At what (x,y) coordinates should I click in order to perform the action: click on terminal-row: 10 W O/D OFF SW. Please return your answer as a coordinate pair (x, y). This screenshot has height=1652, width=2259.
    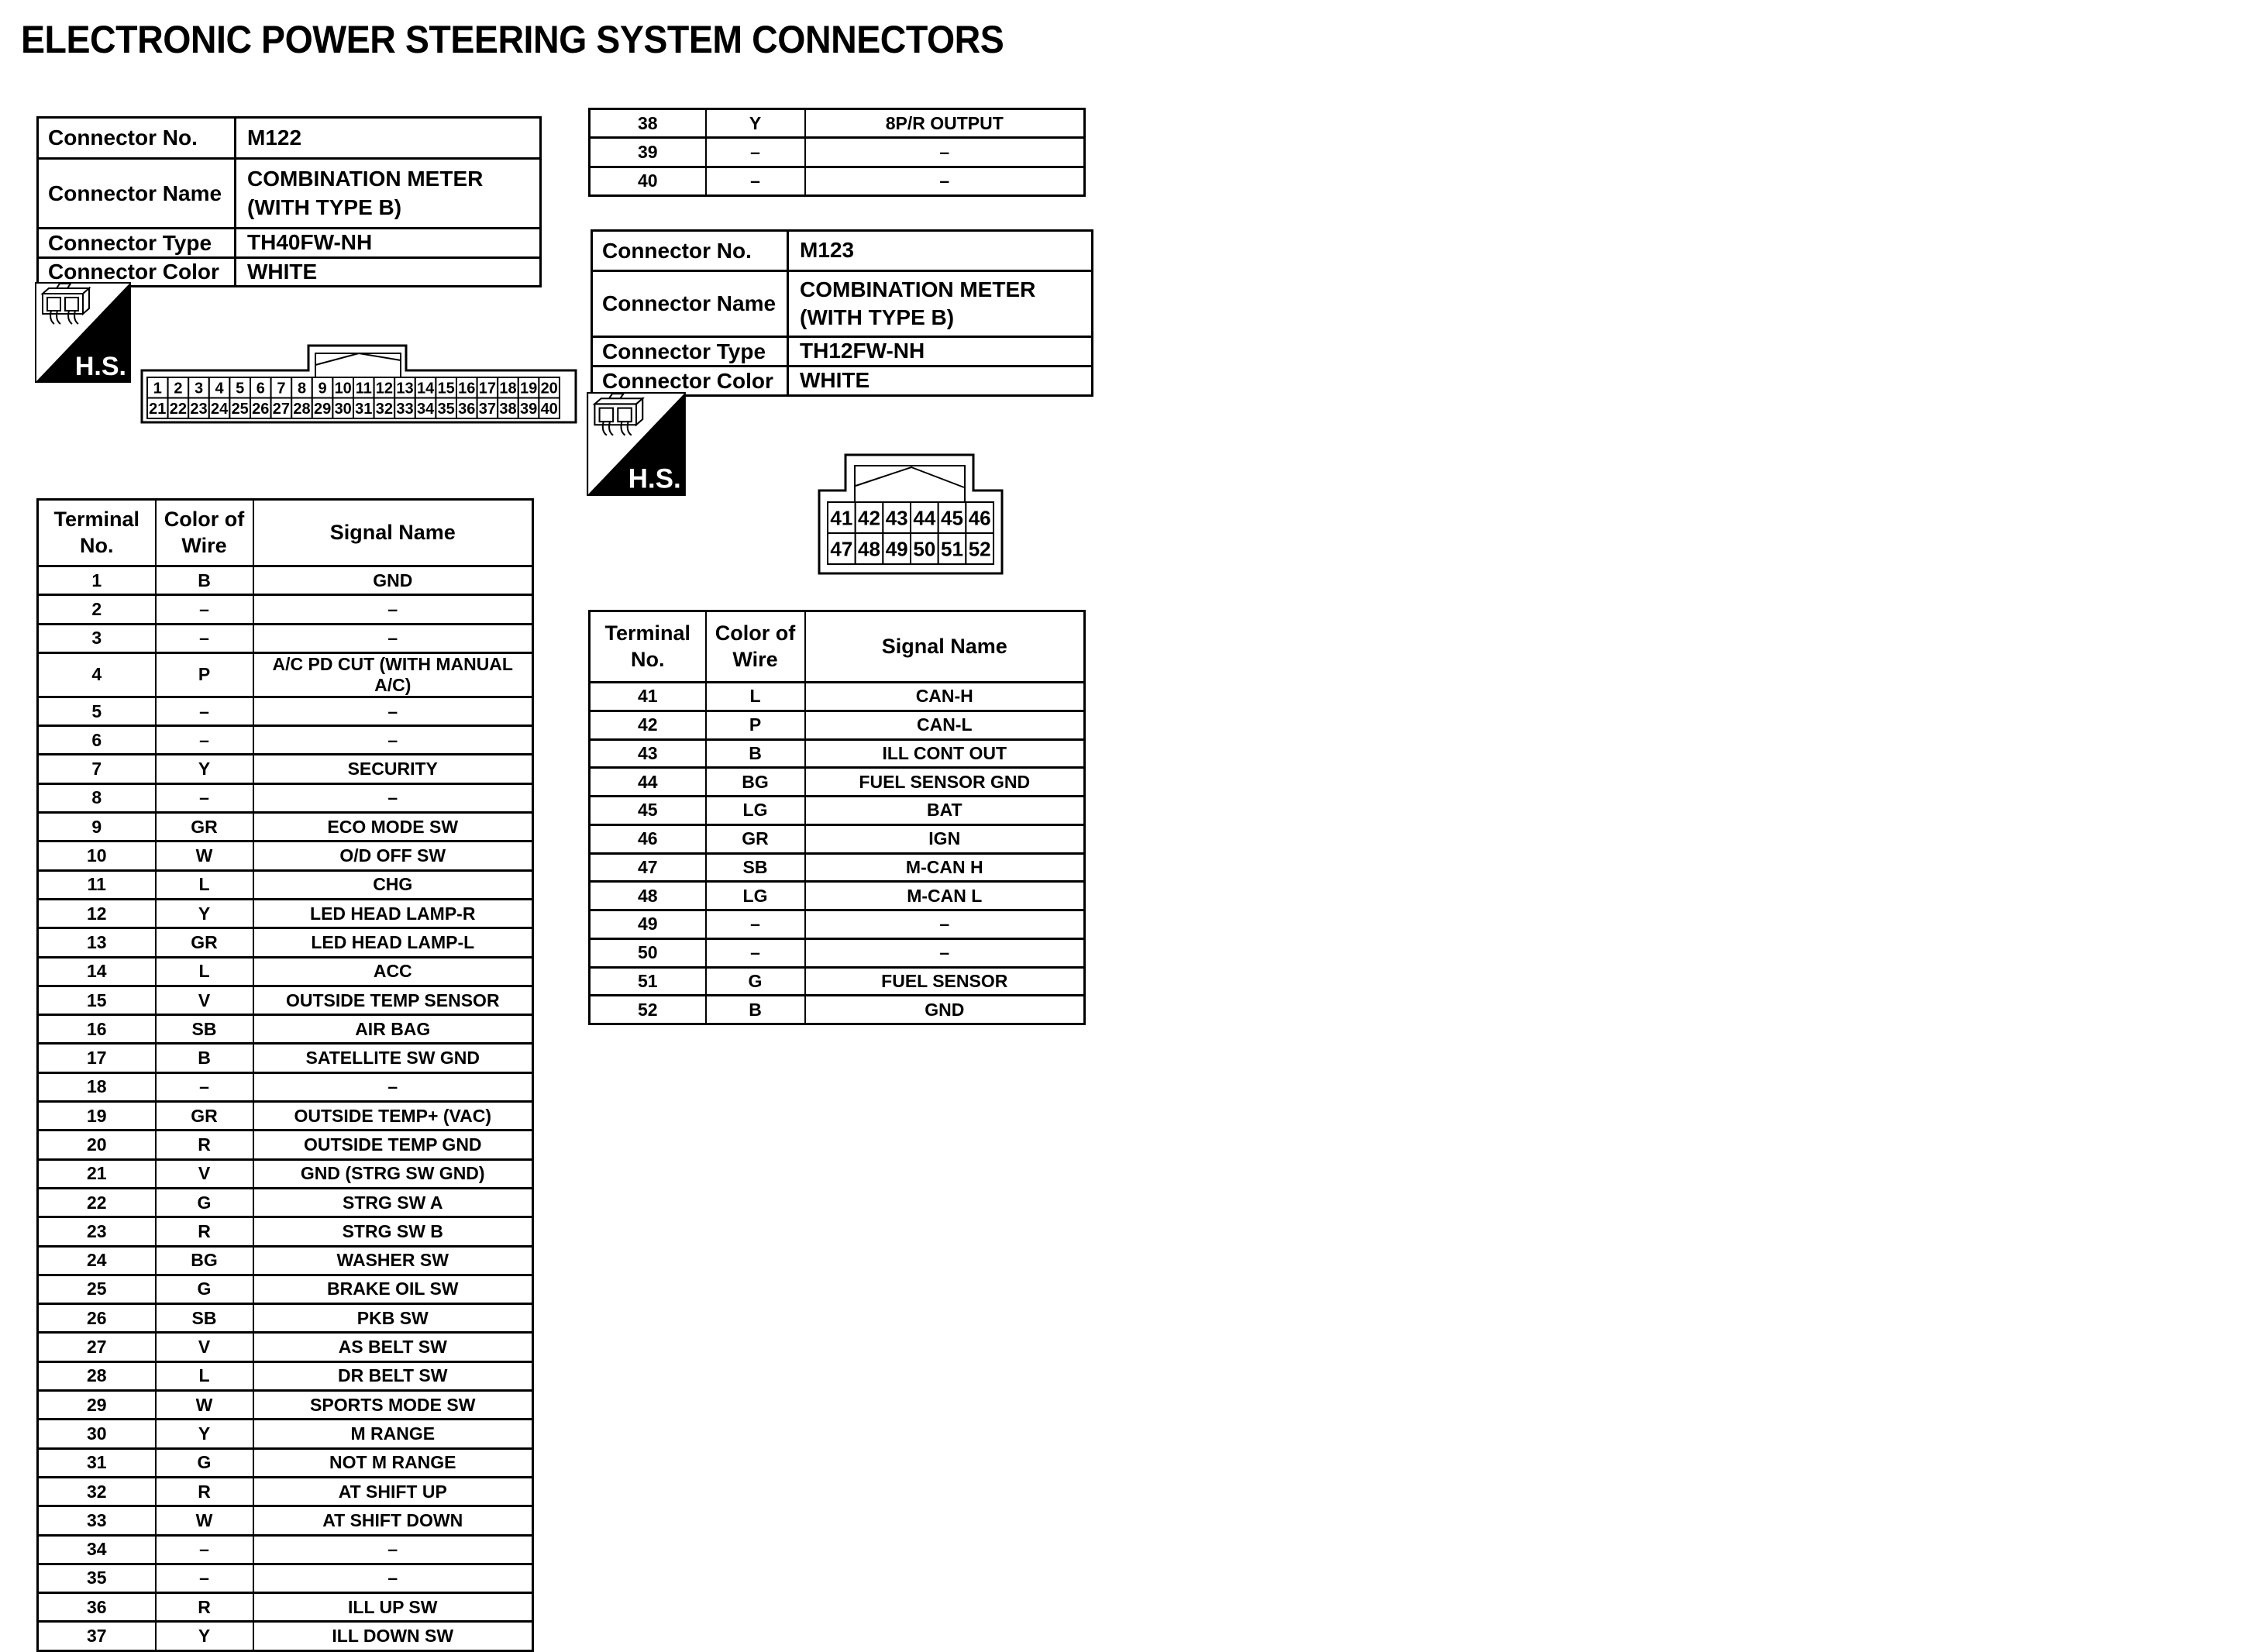
    Looking at the image, I should click on (285, 856).